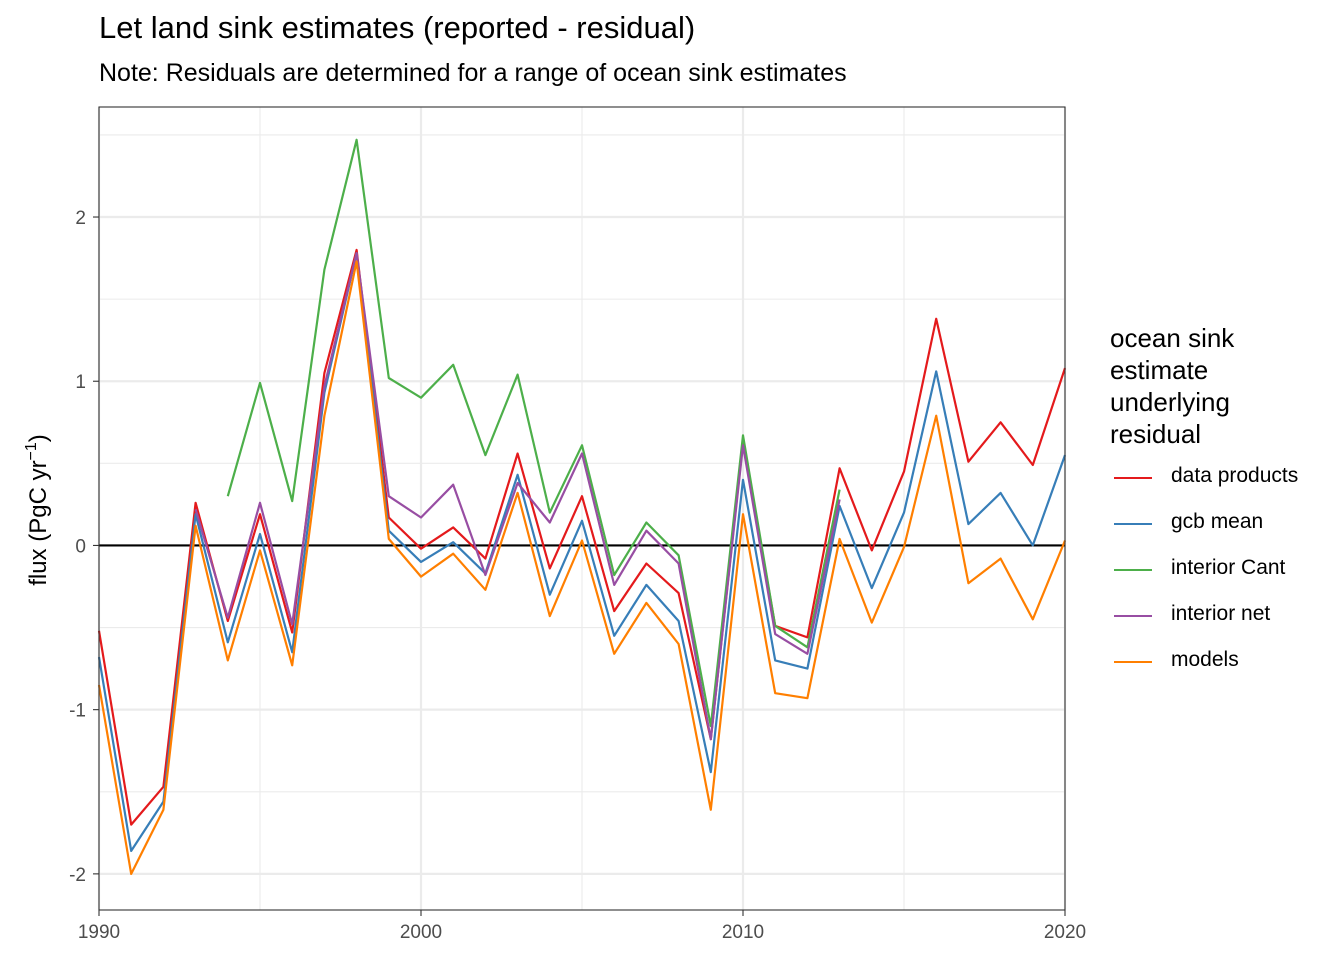 Image resolution: width=1344 pixels, height=960 pixels. Describe the element at coordinates (1065, 932) in the screenshot. I see `x-tick-label: 2020` at that location.